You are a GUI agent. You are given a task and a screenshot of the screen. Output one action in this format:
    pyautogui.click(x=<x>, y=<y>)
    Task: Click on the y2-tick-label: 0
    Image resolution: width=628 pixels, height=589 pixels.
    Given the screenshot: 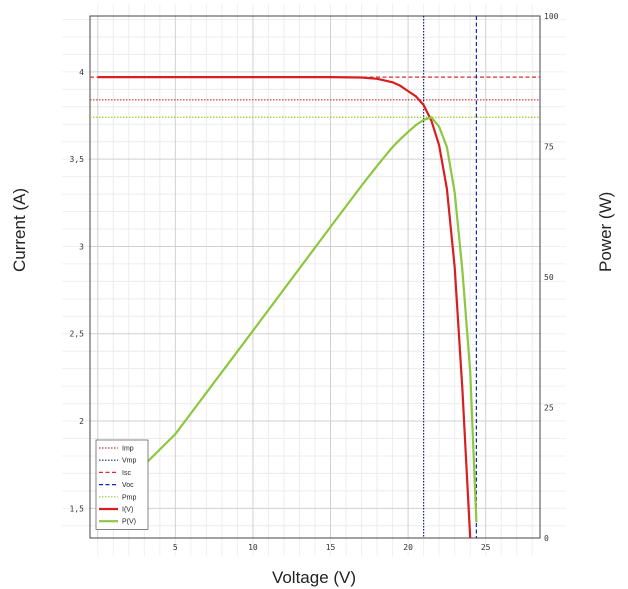 What is the action you would take?
    pyautogui.click(x=546, y=538)
    